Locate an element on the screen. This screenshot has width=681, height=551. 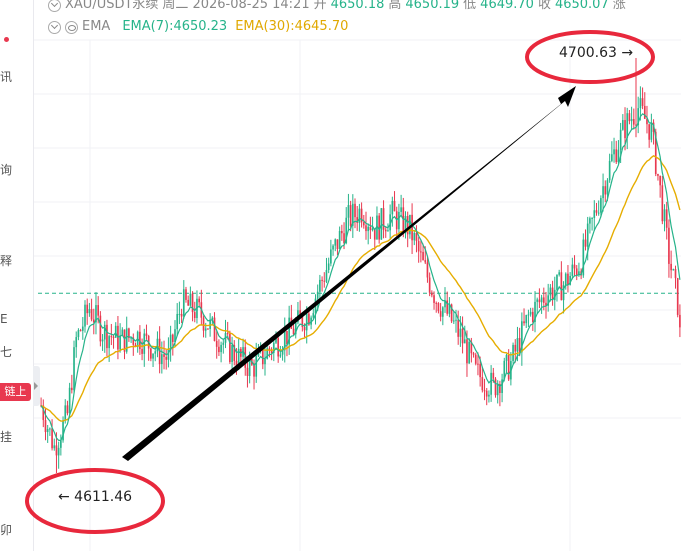
eye-icon is located at coordinates (71, 27).